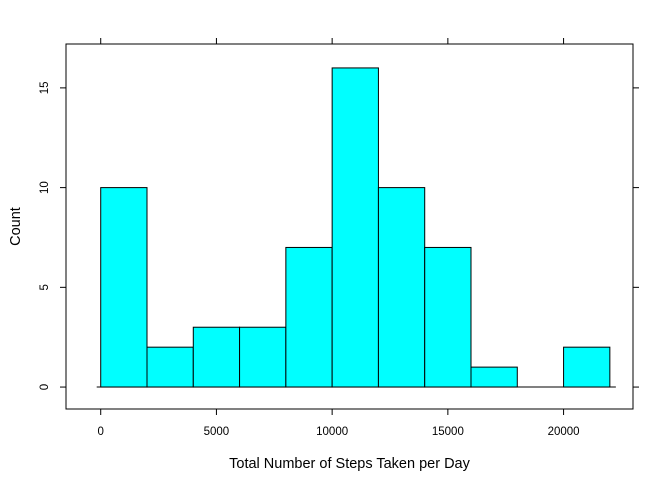 The height and width of the screenshot is (480, 672). I want to click on y-tick-label: 5, so click(45, 287).